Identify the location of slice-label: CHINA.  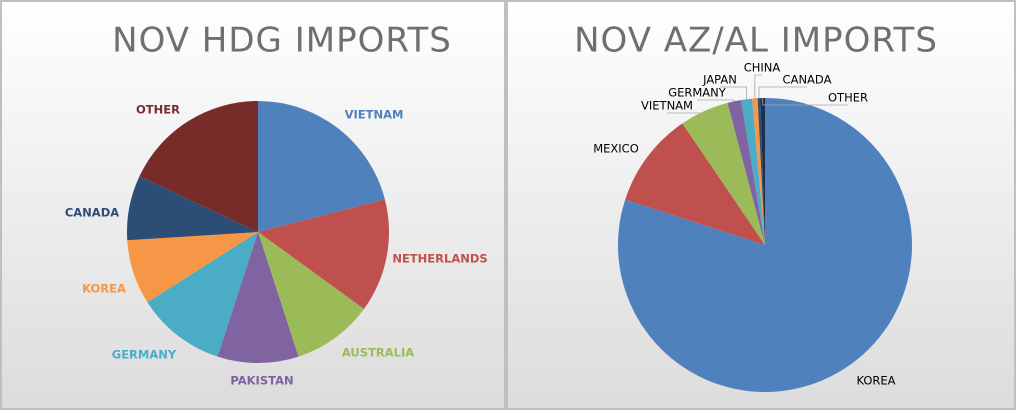
(762, 68).